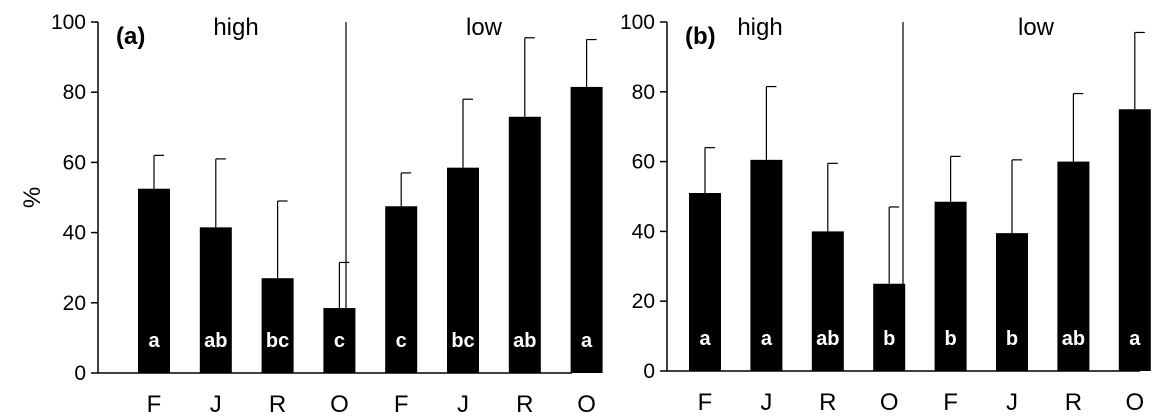  I want to click on panel-label: (b), so click(700, 36).